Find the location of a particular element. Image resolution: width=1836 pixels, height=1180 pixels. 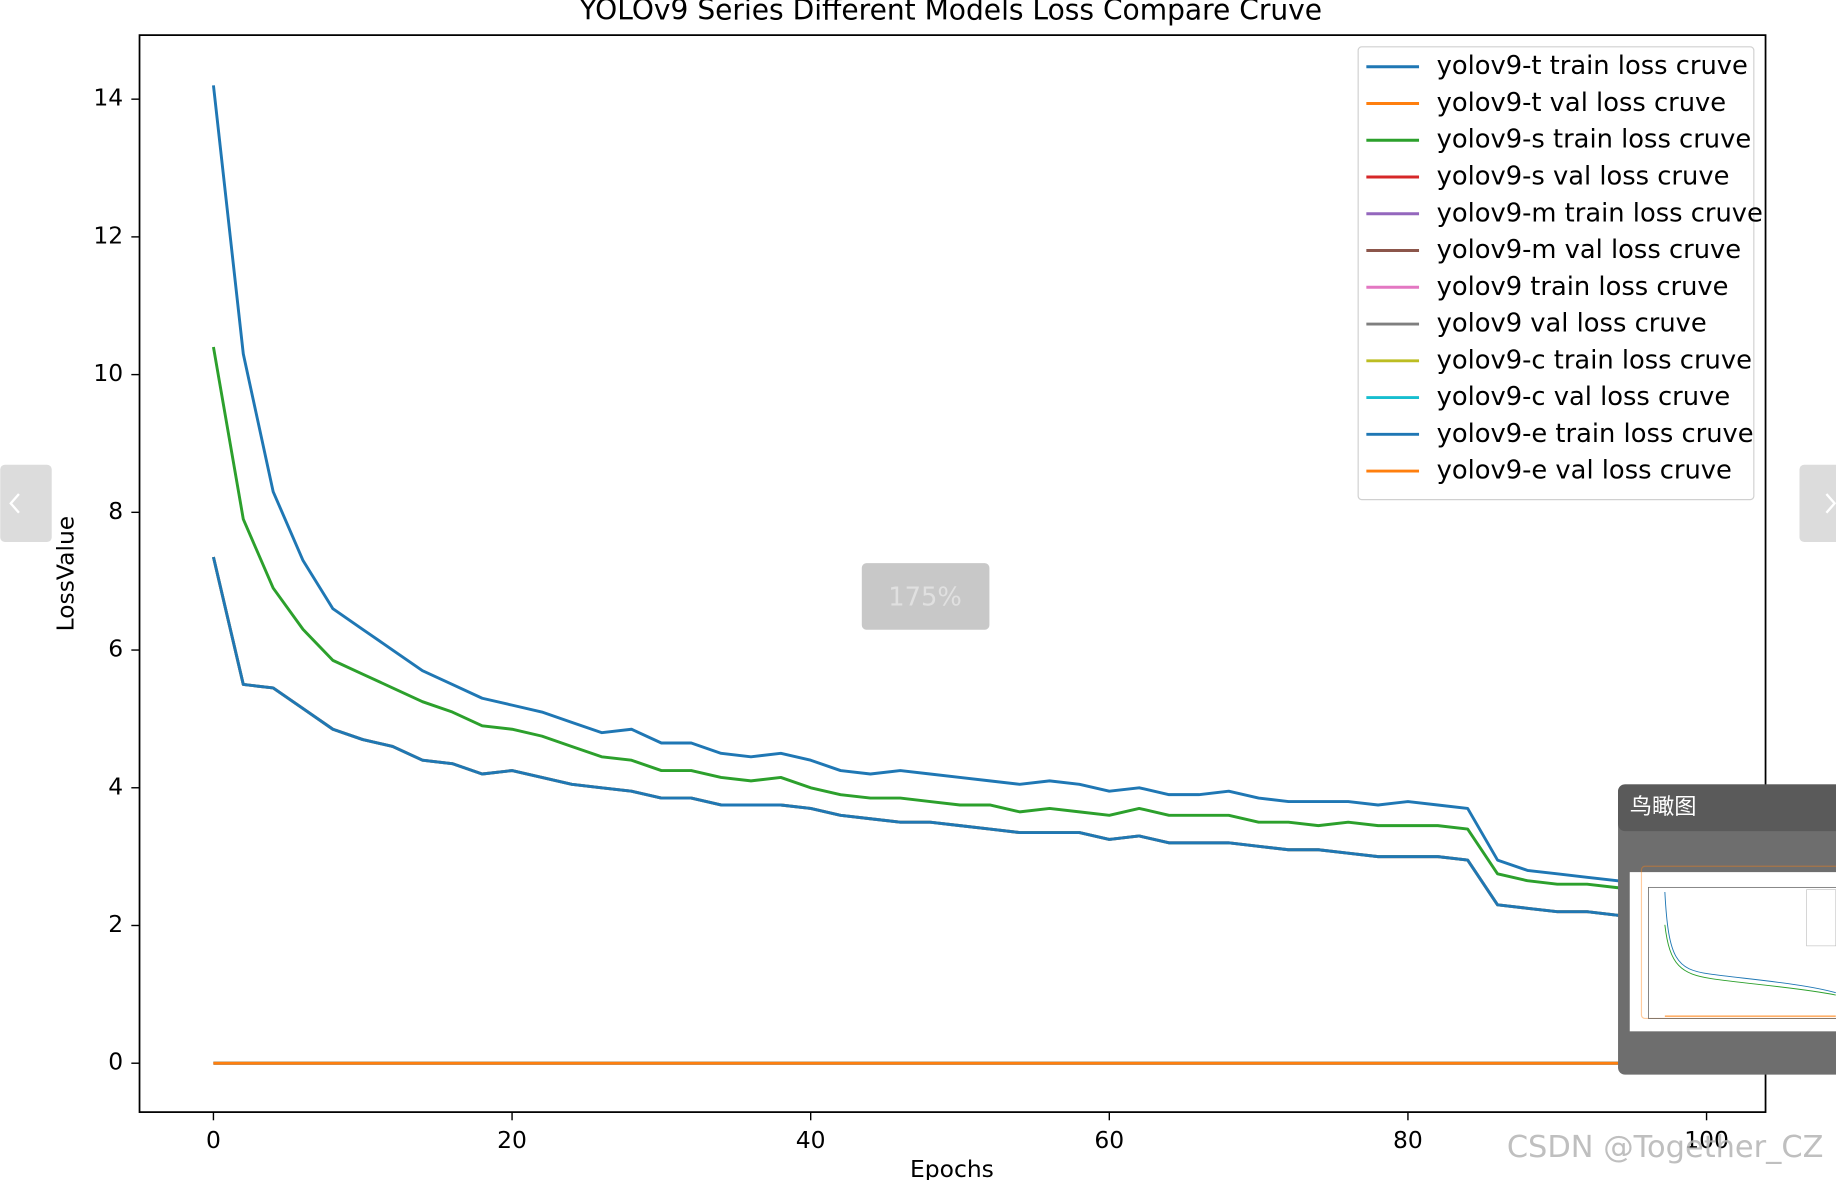

legend-label: yolov9 train loss cruve is located at coordinates (1583, 287).